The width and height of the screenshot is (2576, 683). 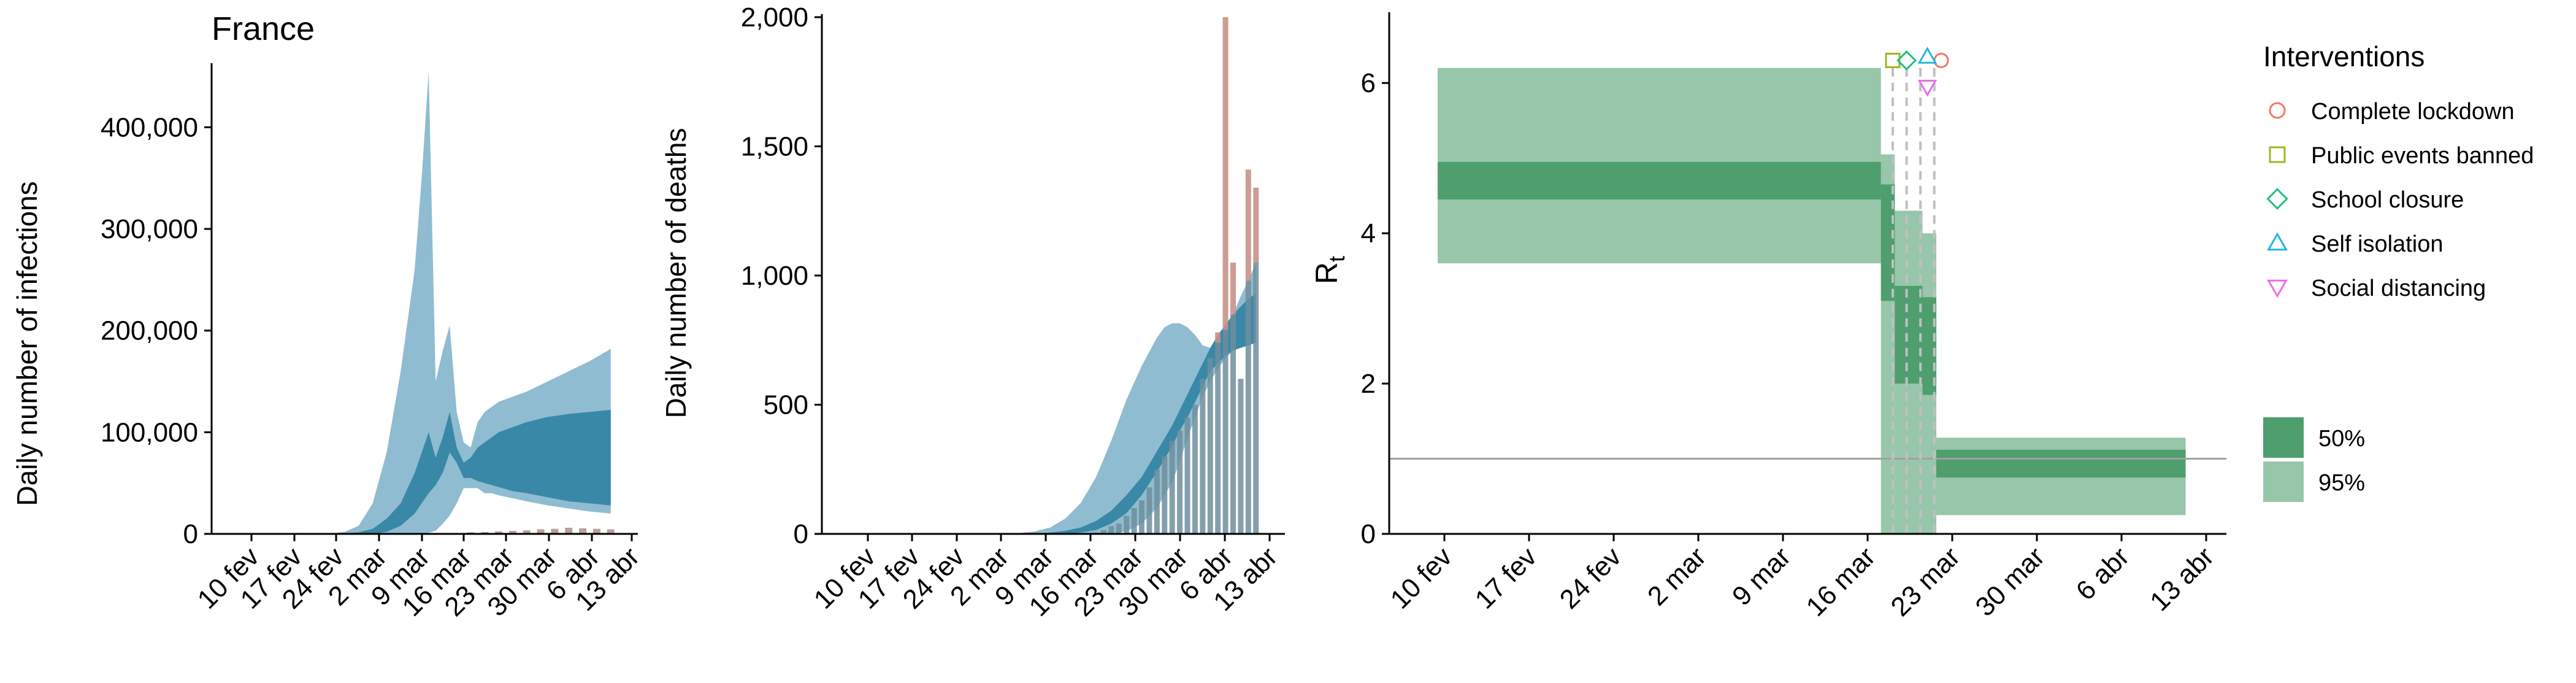 I want to click on x-tick-label: 6 abr, so click(x=2103, y=573).